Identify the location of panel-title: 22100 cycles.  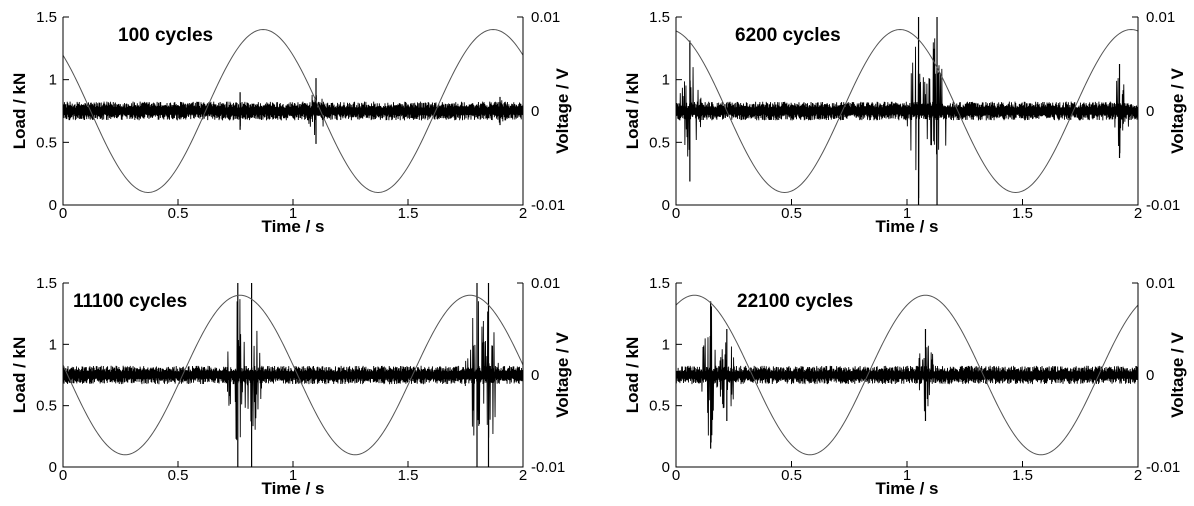
(795, 301).